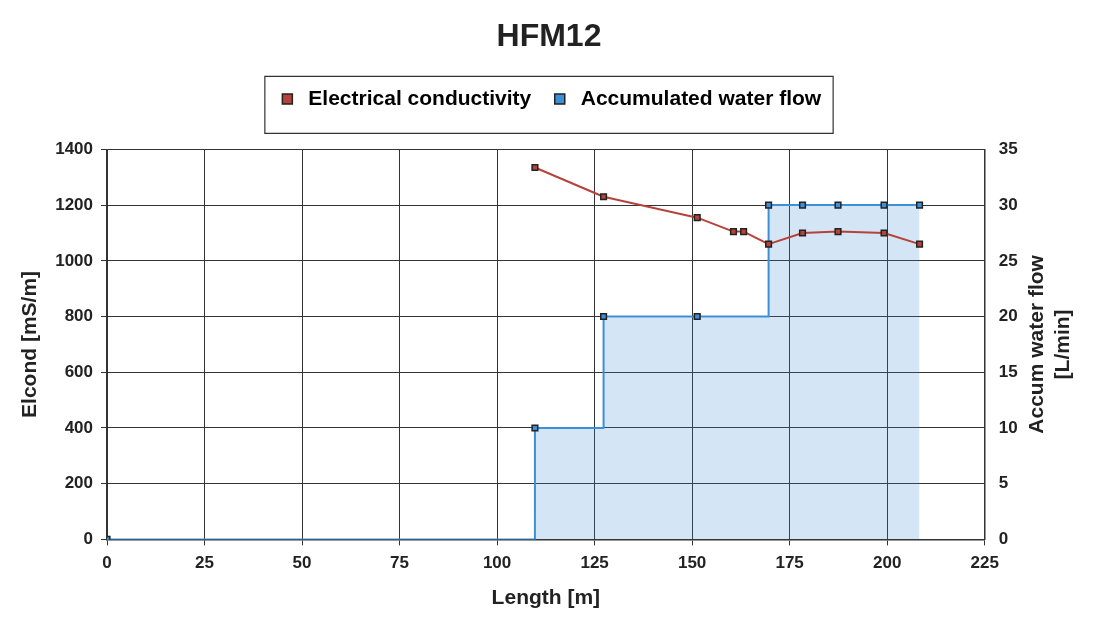 The height and width of the screenshot is (627, 1102). I want to click on x-tick-label: 25, so click(204, 563).